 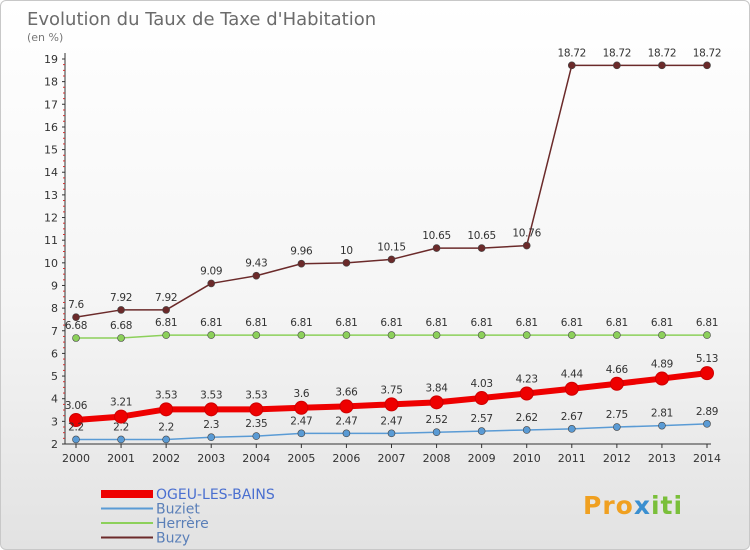 I want to click on logo-part-1: Pro, so click(x=608, y=505).